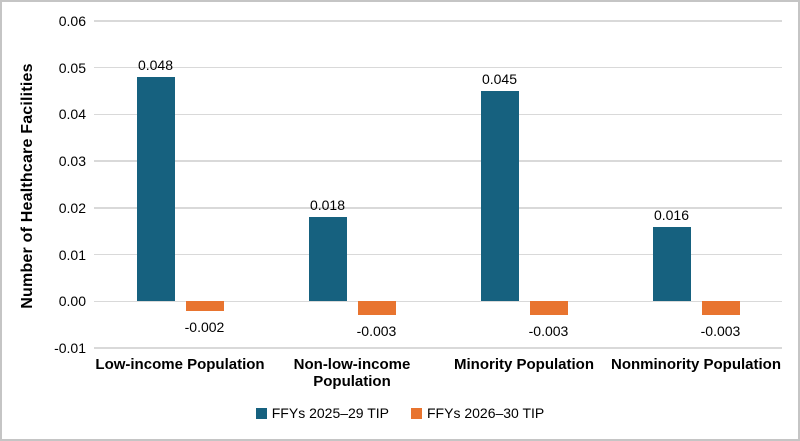 The width and height of the screenshot is (800, 441). I want to click on y-tick-label: 0.01, so click(72, 254).